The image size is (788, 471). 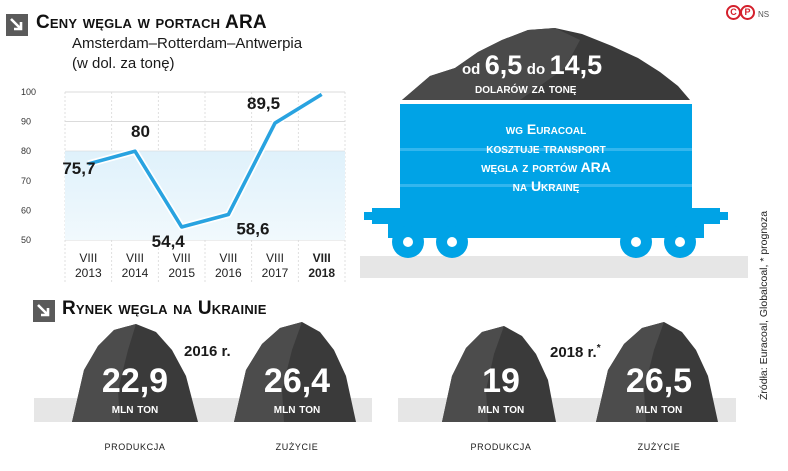 What do you see at coordinates (501, 445) in the screenshot?
I see `category-label-production-2018: produkcja` at bounding box center [501, 445].